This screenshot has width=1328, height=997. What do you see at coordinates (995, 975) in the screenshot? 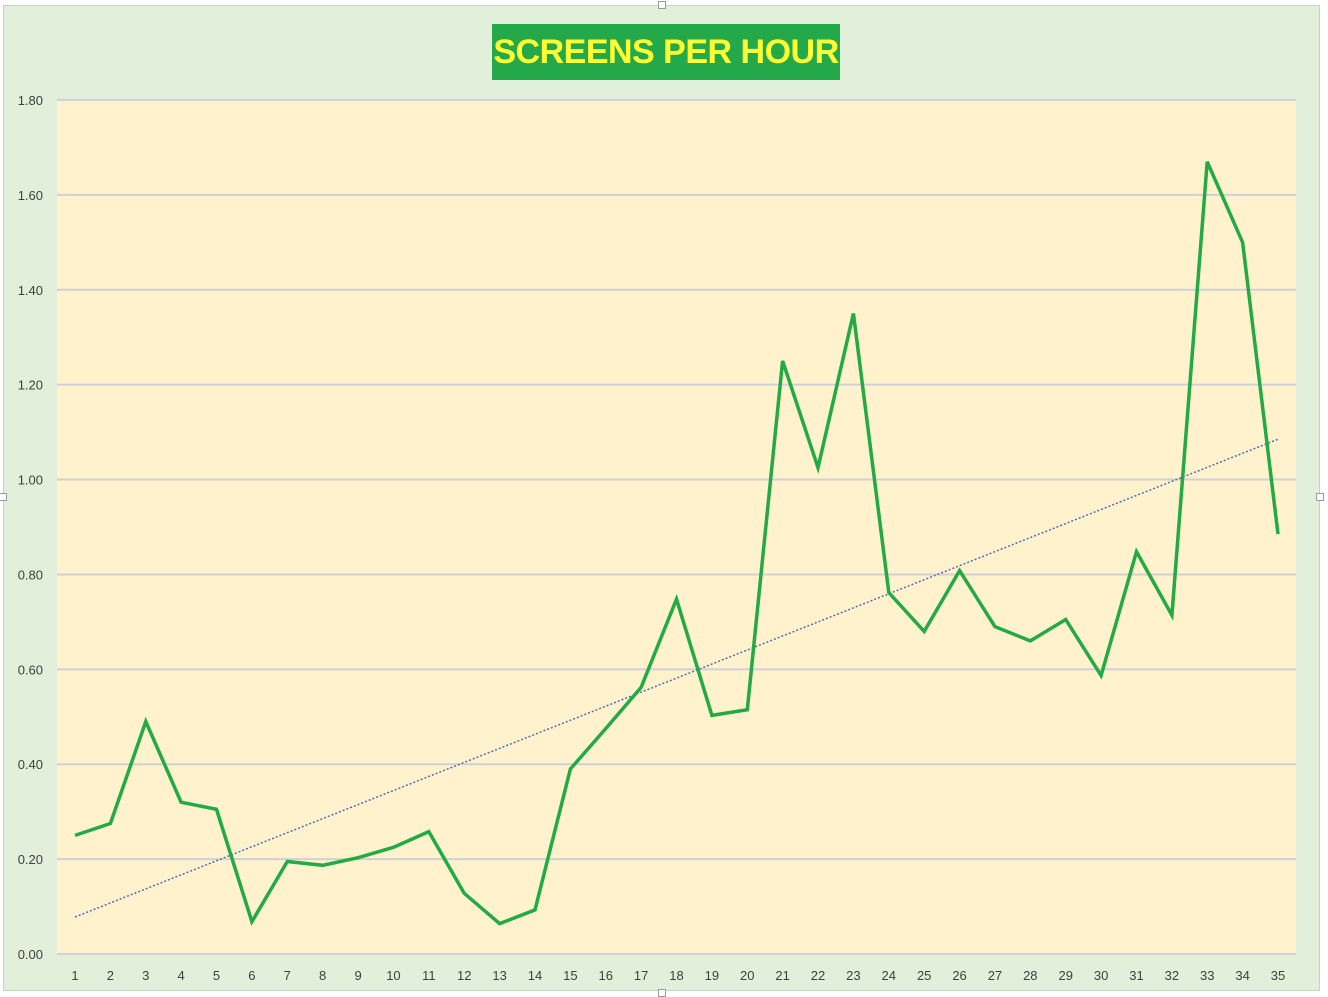
I see `x-tick-label: 27` at bounding box center [995, 975].